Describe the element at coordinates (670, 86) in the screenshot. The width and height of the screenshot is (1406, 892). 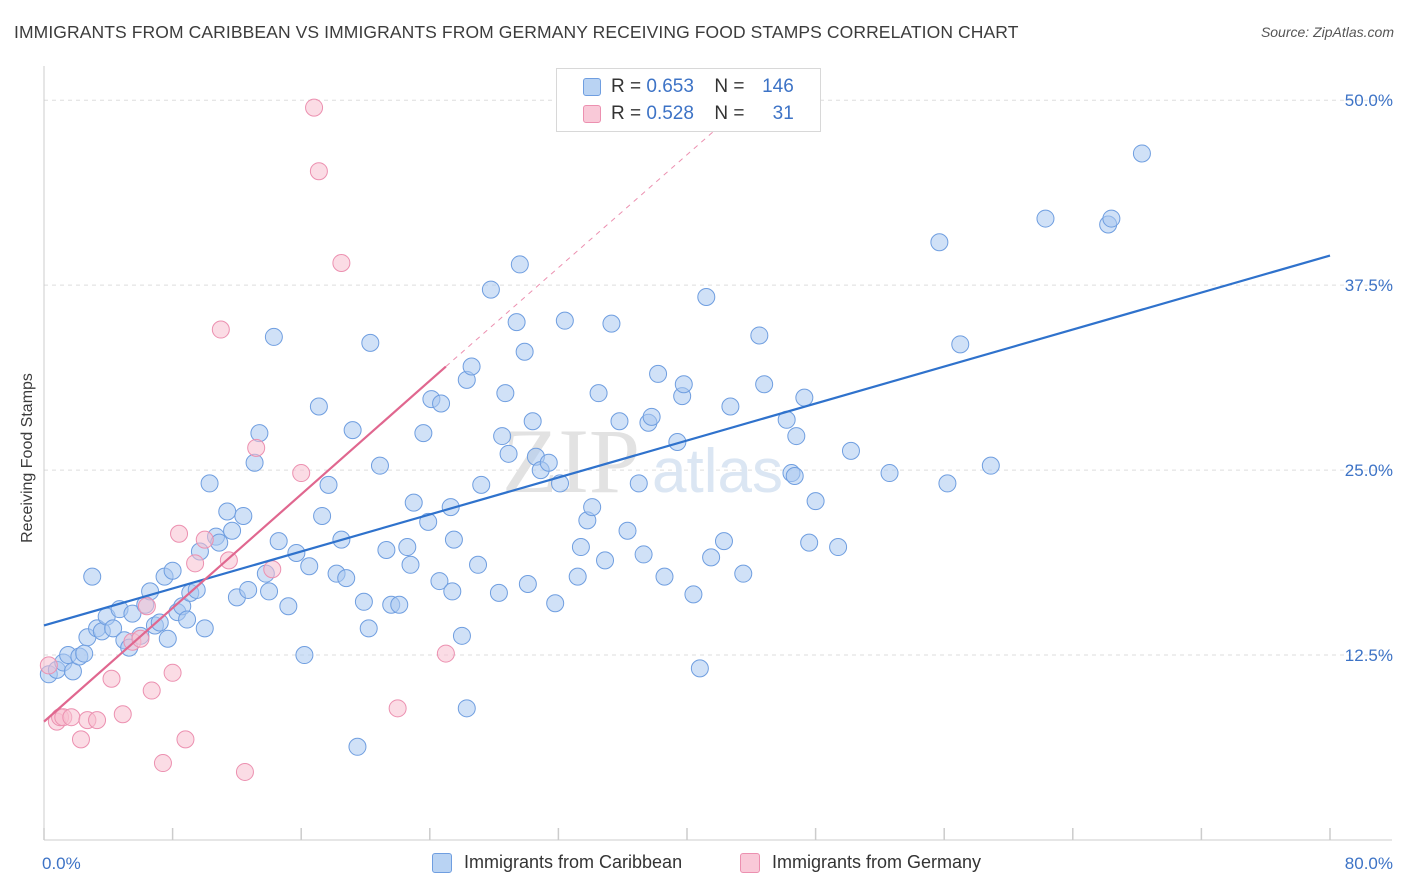
I see `legend-r-value-caribbean: 0.653` at that location.